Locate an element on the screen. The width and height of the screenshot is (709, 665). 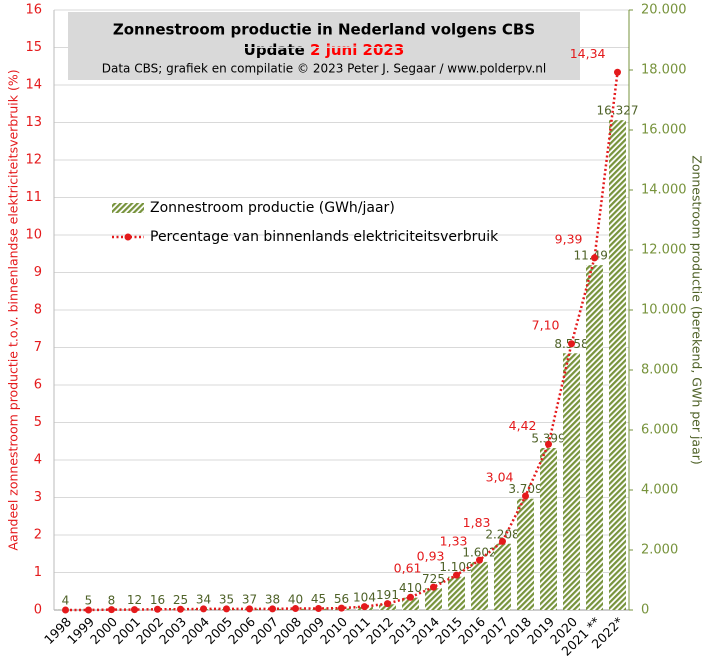
update-line: Update 2 juni 2023 is located at coordinates (324, 50).